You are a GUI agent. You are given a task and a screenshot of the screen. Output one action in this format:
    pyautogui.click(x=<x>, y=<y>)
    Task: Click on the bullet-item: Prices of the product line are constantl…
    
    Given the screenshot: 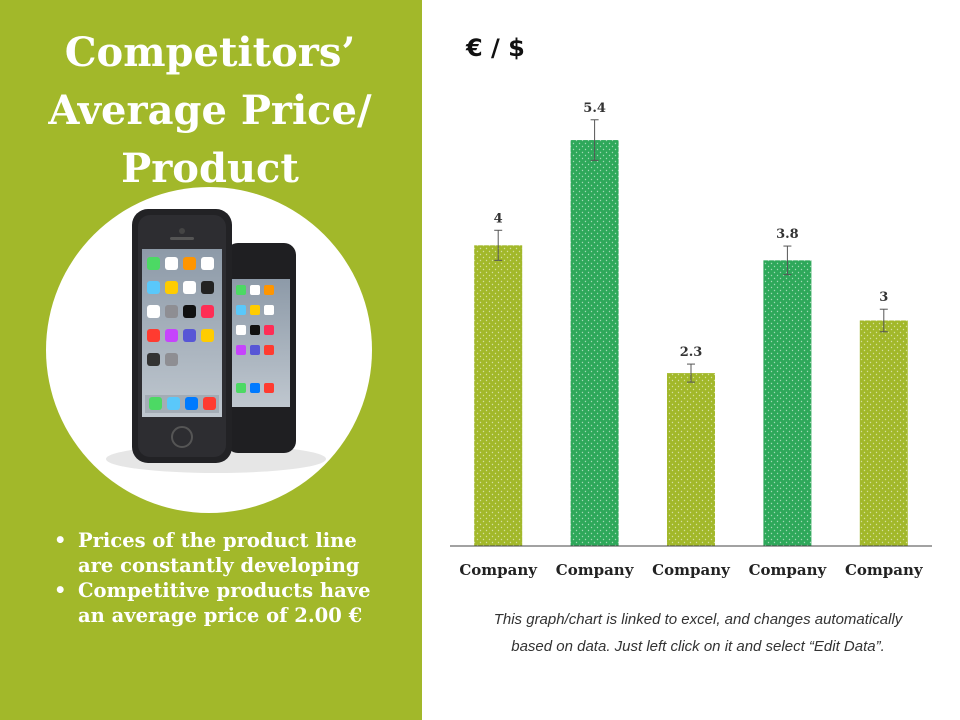 What is the action you would take?
    pyautogui.click(x=224, y=553)
    